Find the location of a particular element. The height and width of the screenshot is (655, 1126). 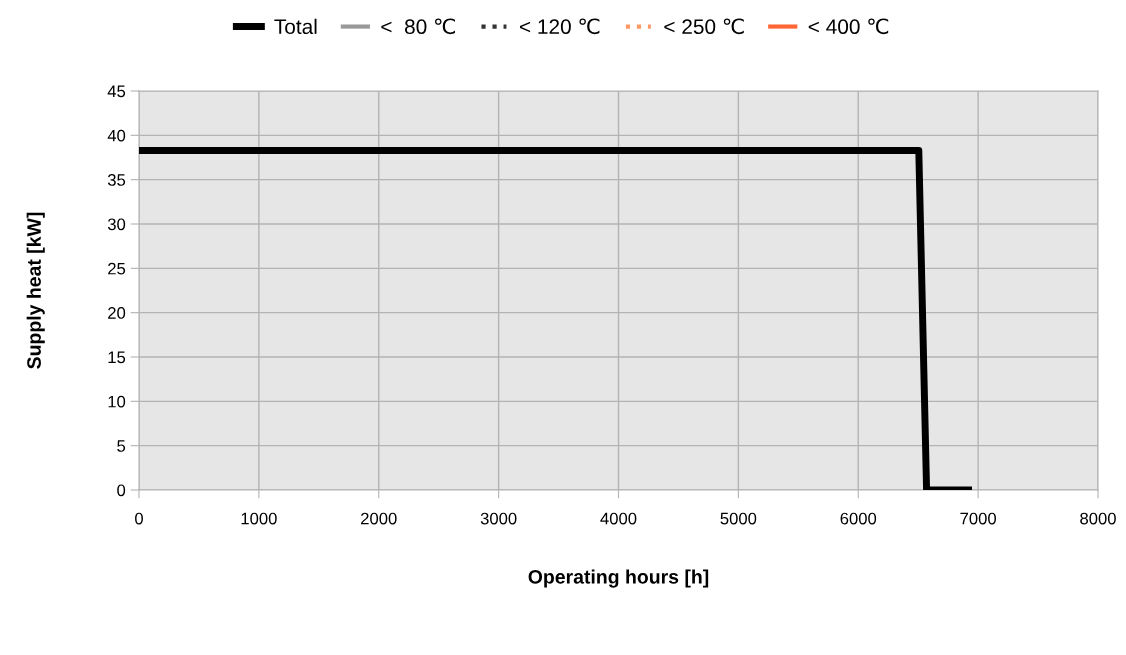

y-tick-label: 30 is located at coordinates (116, 224).